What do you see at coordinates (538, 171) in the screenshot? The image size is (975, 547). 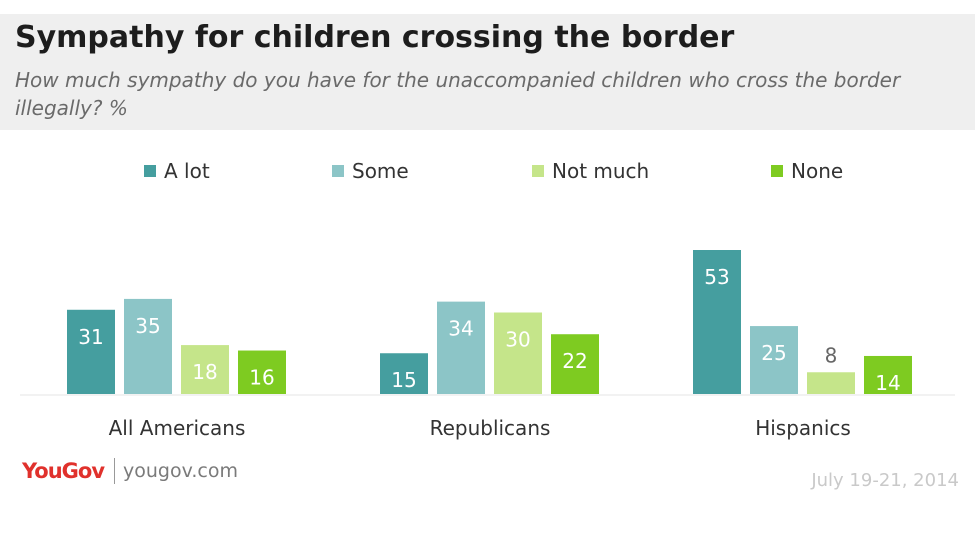 I see `legend-swatch-not-much` at bounding box center [538, 171].